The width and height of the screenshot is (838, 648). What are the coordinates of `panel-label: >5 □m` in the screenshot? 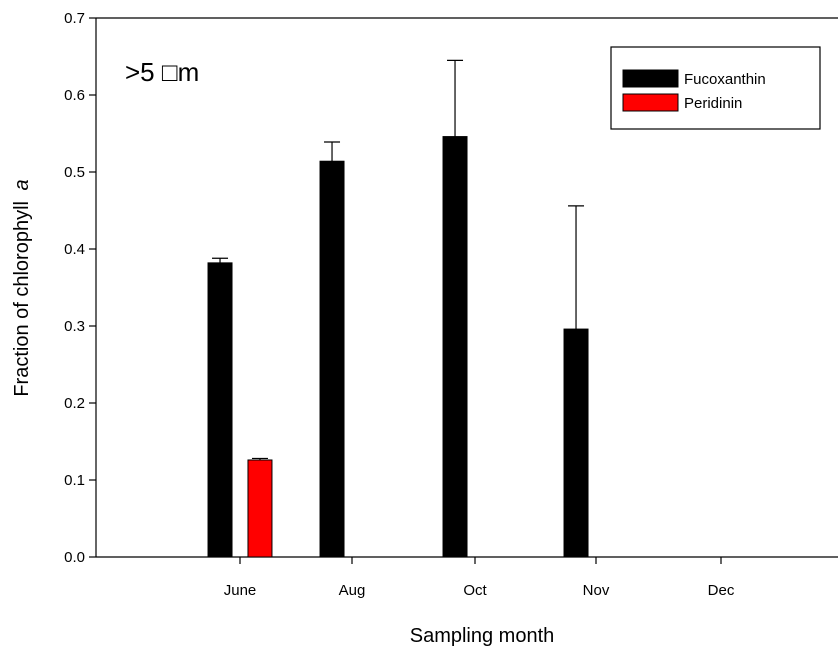 It's located at (162, 72).